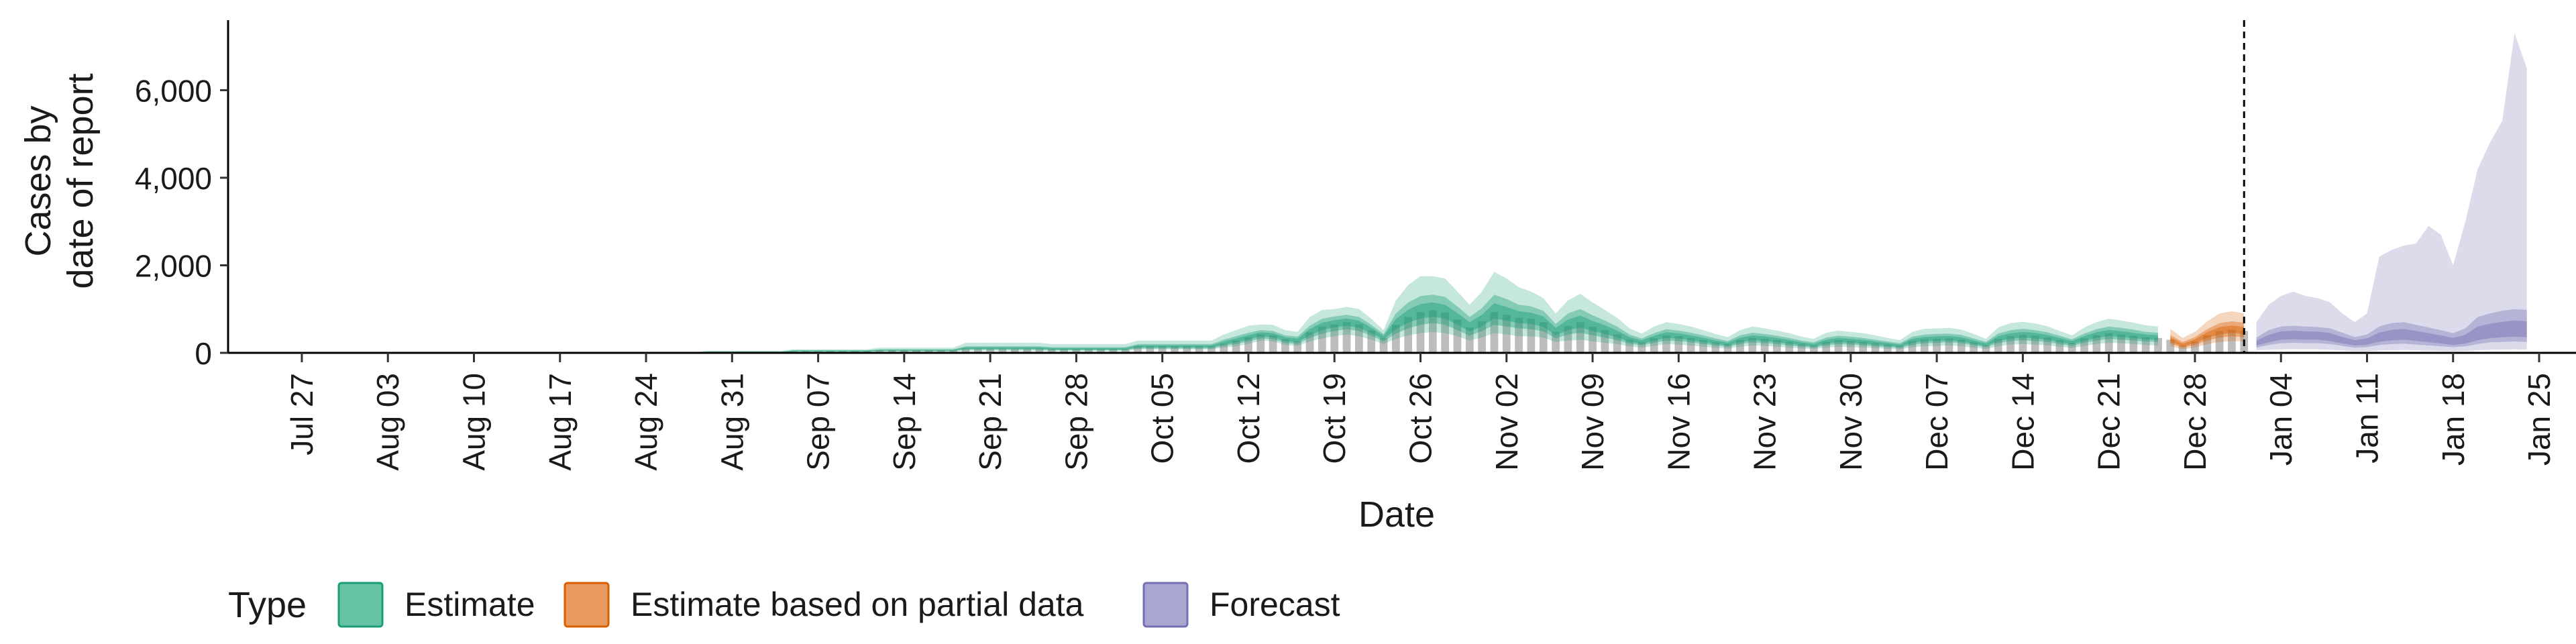 The height and width of the screenshot is (644, 2576). I want to click on x-tick-label: Jan 11, so click(2366, 418).